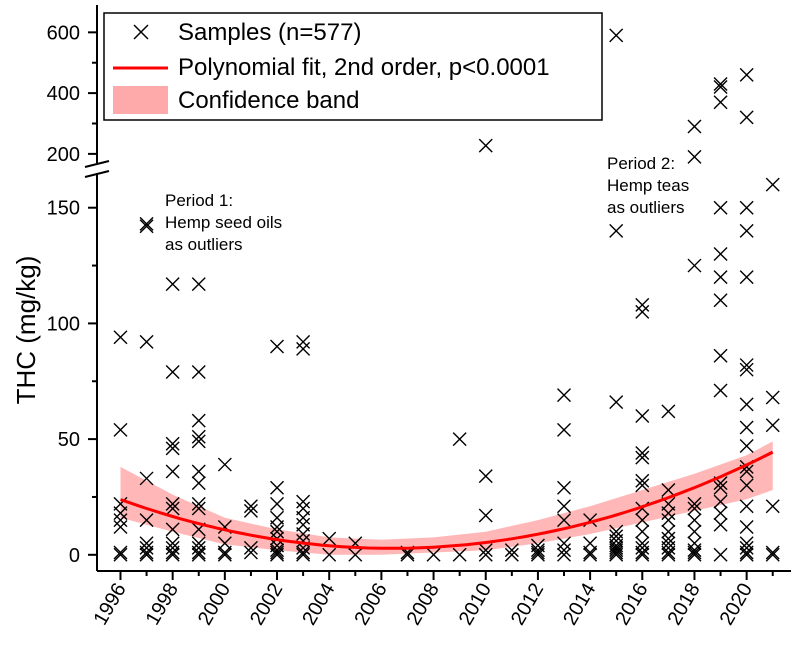  Describe the element at coordinates (423, 605) in the screenshot. I see `x-tick-label: 2008` at that location.